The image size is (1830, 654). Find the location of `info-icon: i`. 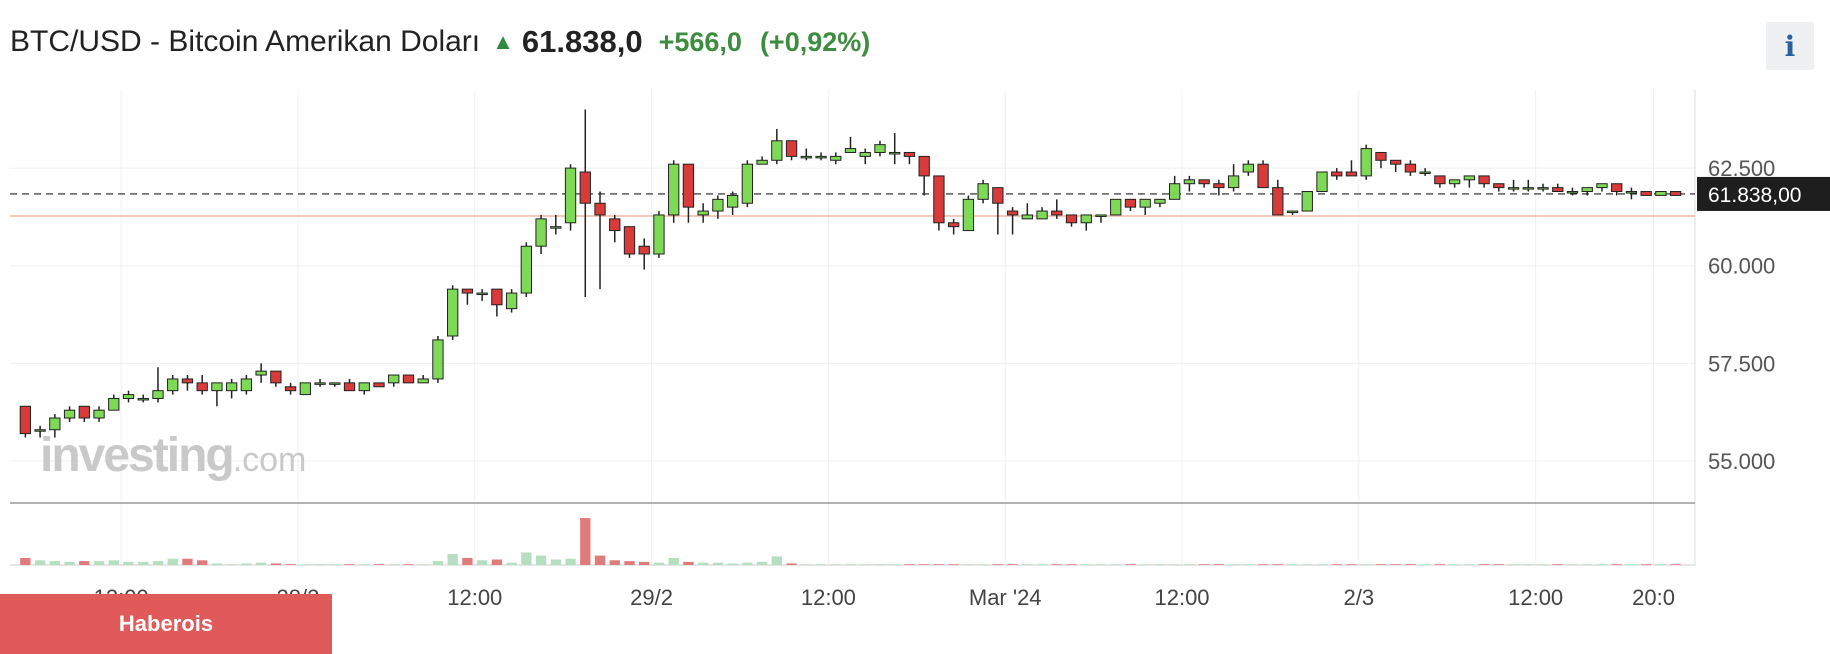

info-icon: i is located at coordinates (1790, 46).